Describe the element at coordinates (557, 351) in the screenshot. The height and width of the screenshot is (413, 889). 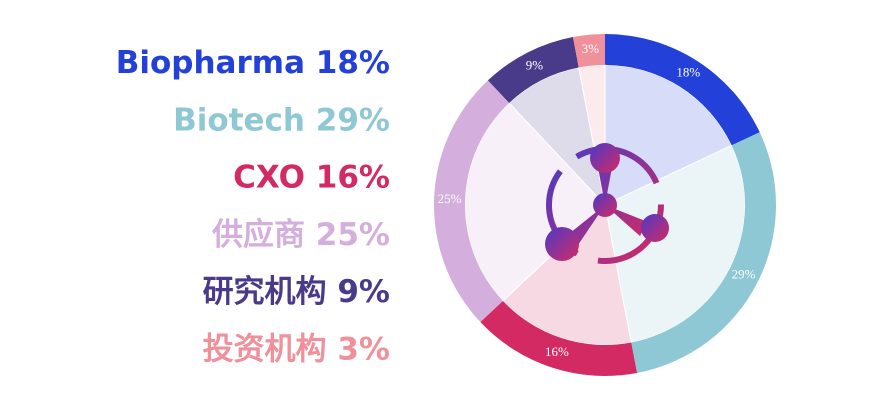
I see `slice-label: 16%` at that location.